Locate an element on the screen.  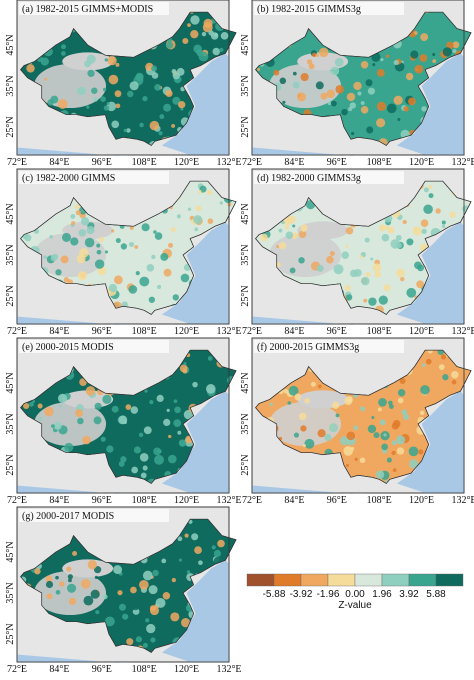
lat-label: 45°N is located at coordinates (10, 44).